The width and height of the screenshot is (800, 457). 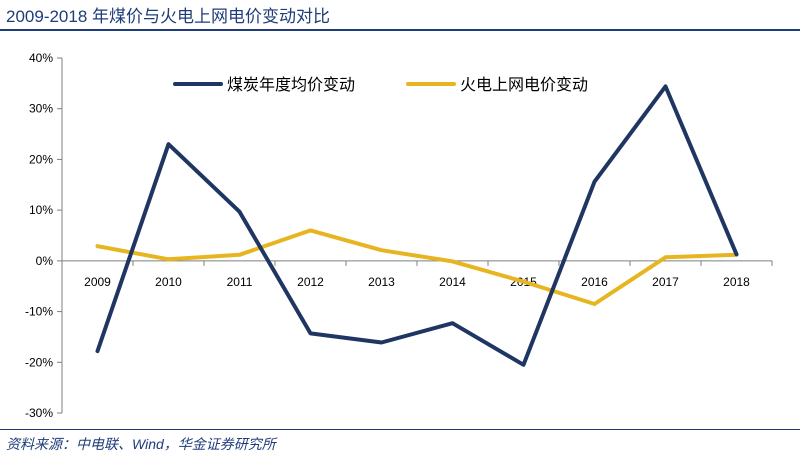 What do you see at coordinates (736, 282) in the screenshot?
I see `x-tick-label: 2018` at bounding box center [736, 282].